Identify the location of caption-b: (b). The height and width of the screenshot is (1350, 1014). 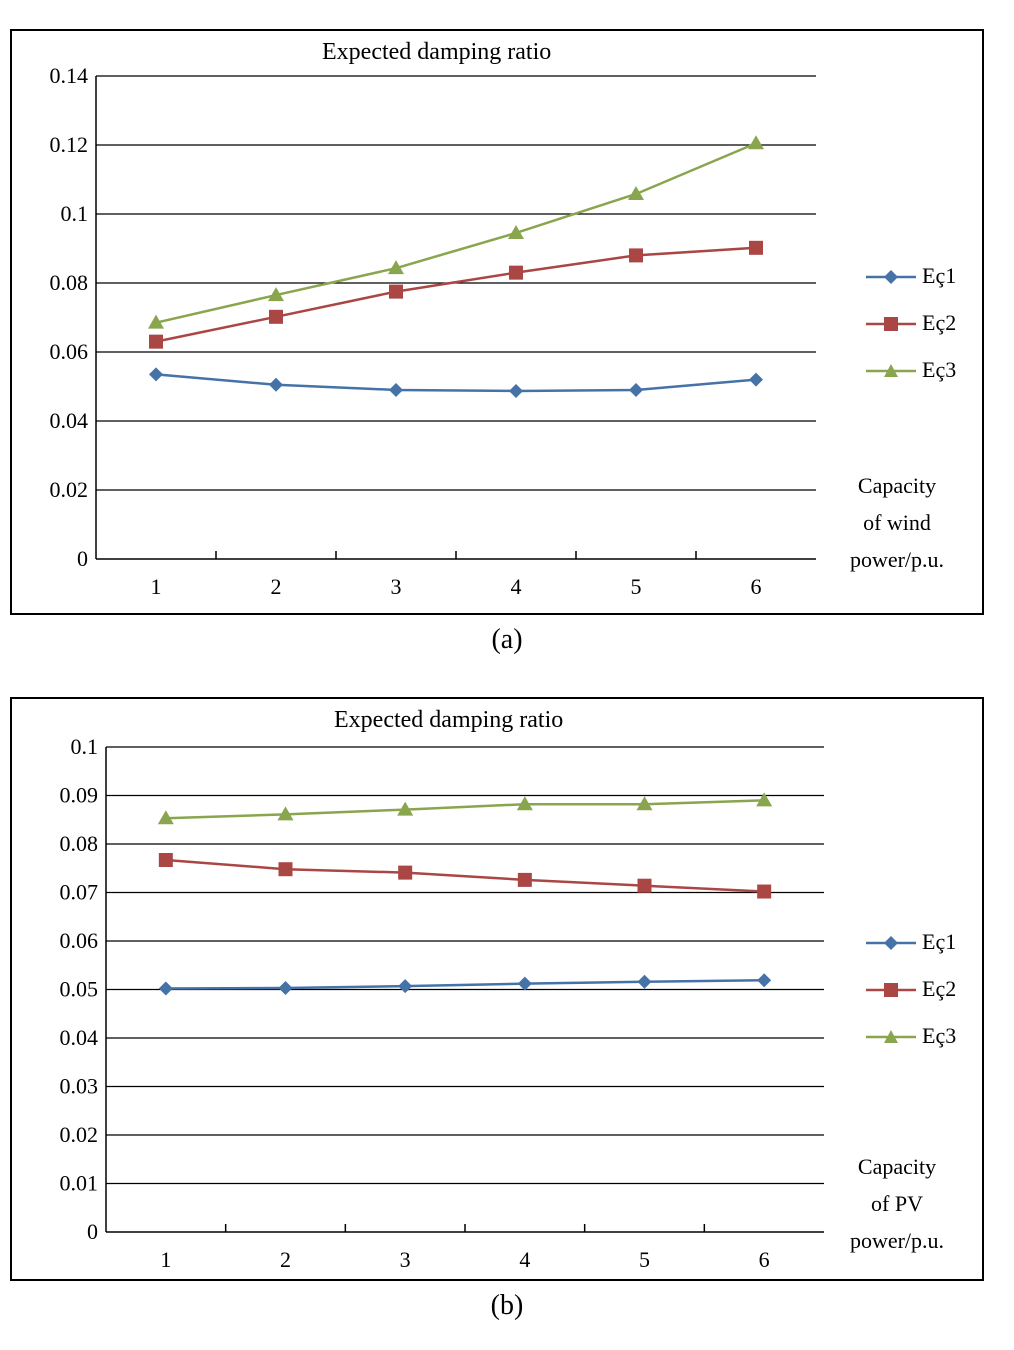
(507, 1305).